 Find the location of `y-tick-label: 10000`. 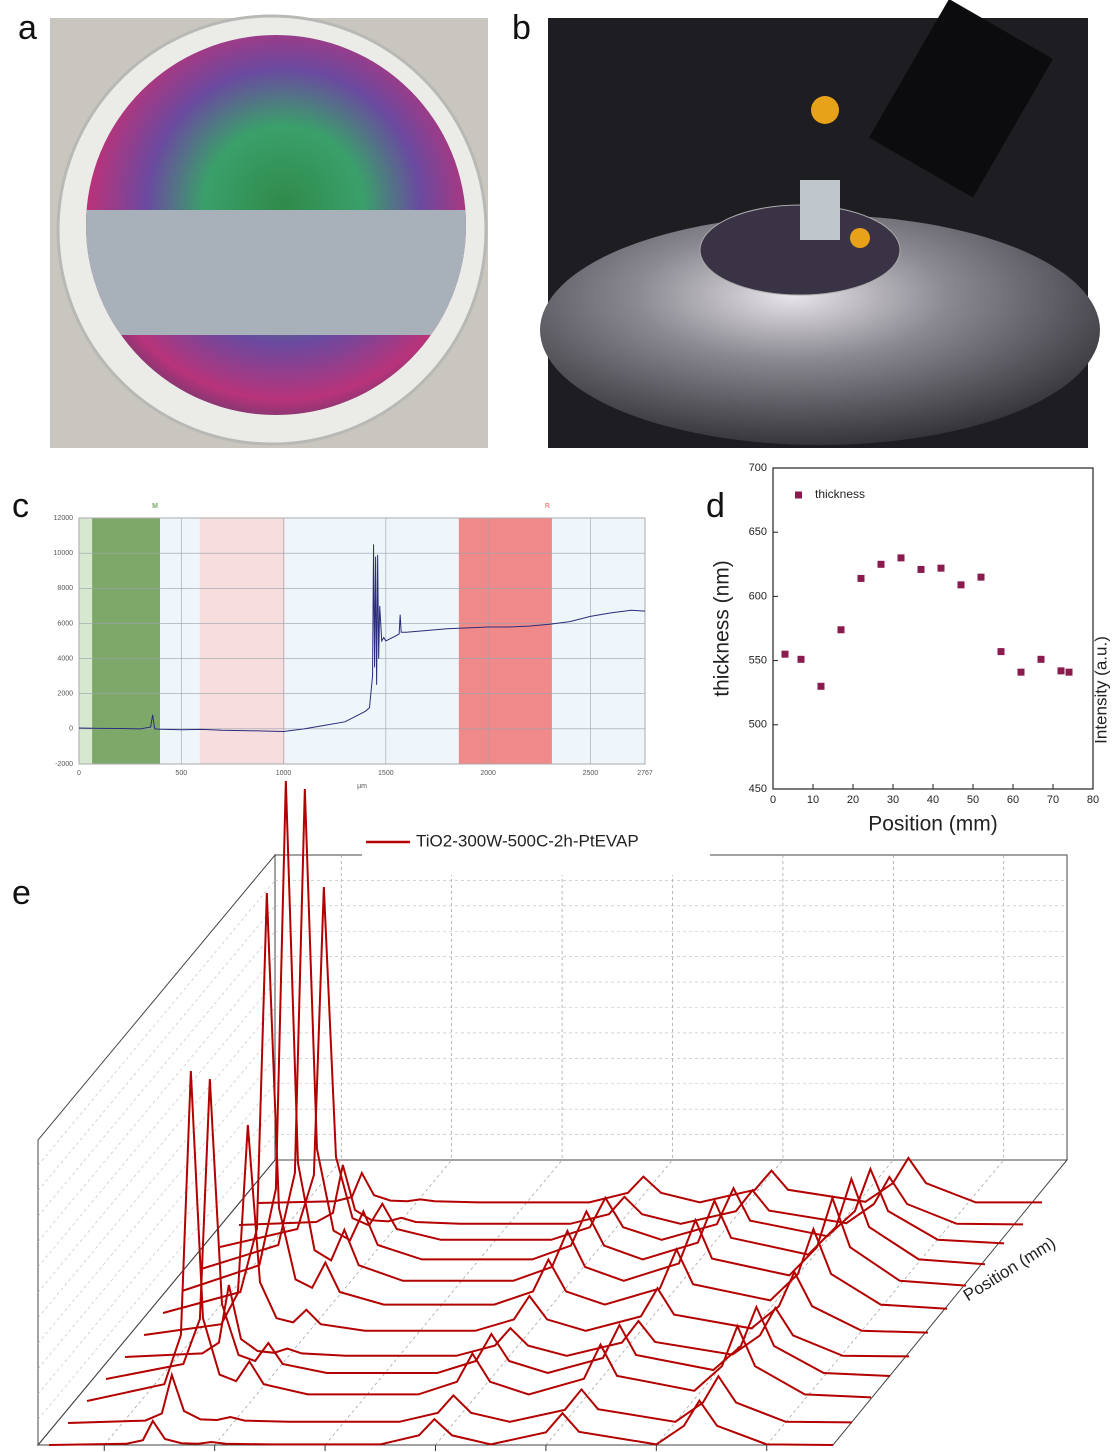

y-tick-label: 10000 is located at coordinates (64, 553).